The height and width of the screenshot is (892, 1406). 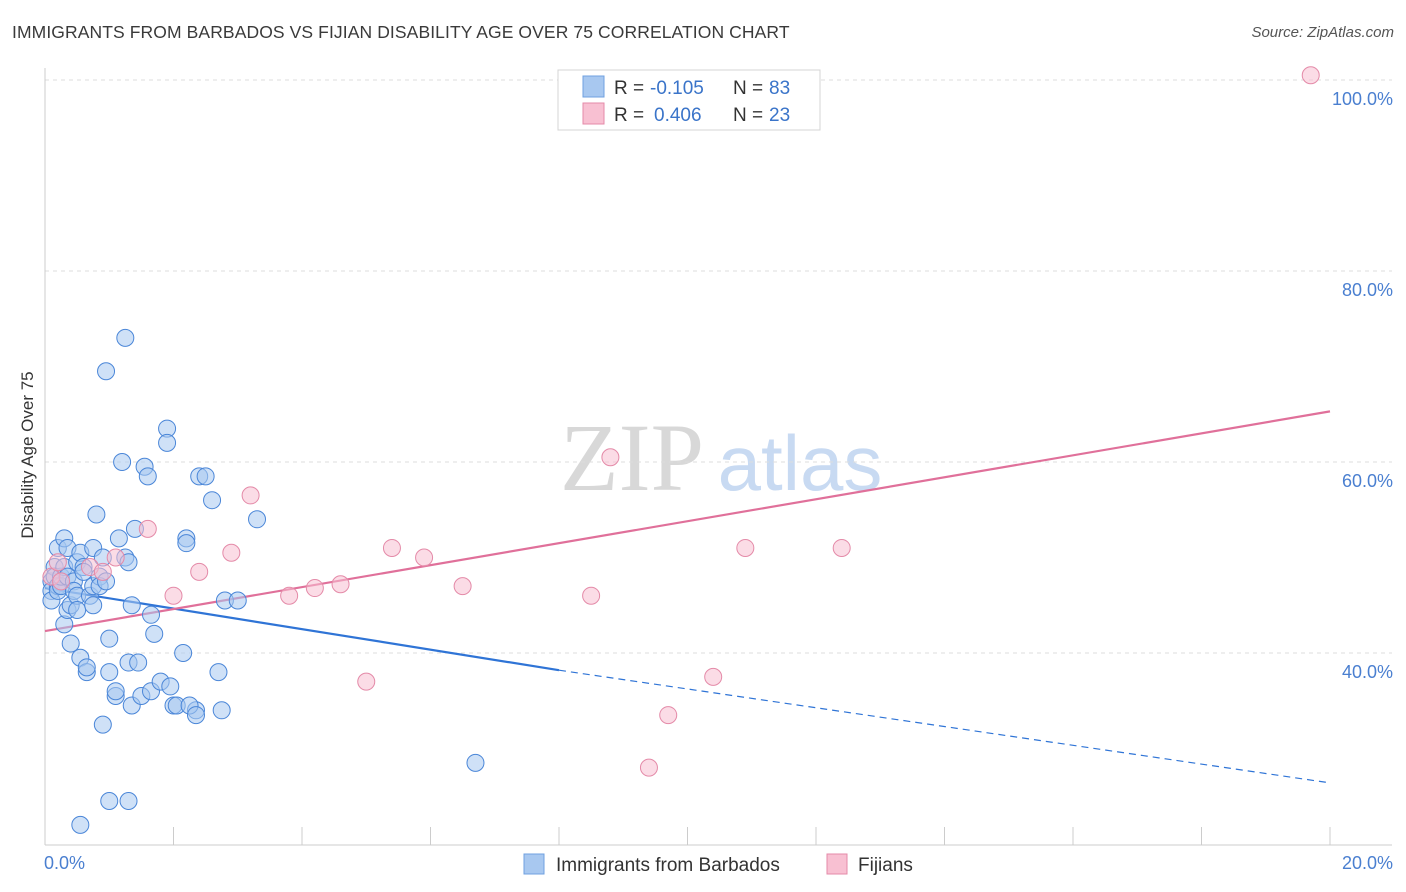 What do you see at coordinates (1367, 481) in the screenshot?
I see `y-tick-label-1: 60.0%` at bounding box center [1367, 481].